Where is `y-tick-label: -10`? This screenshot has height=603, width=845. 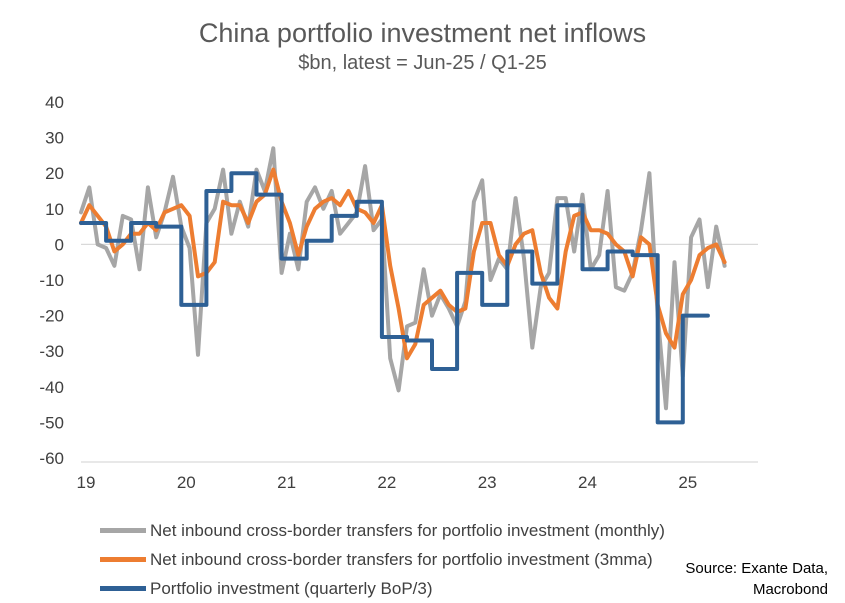
y-tick-label: -10 is located at coordinates (51, 280).